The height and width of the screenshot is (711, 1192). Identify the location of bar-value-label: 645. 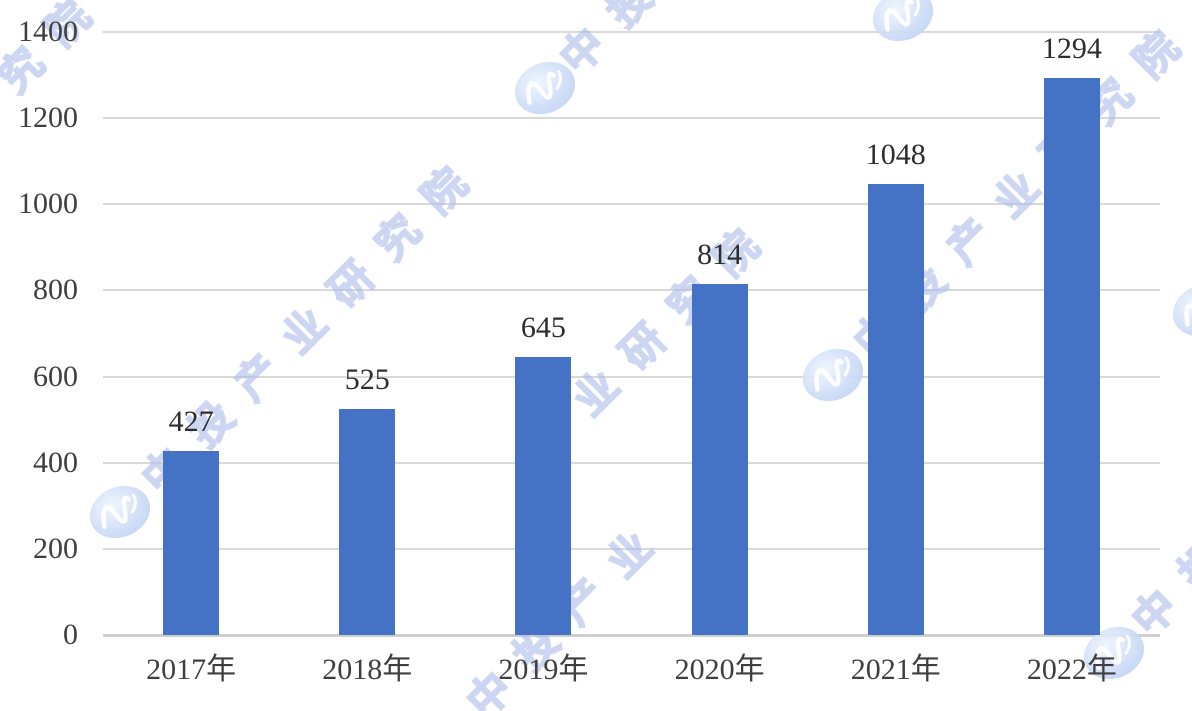
(543, 328).